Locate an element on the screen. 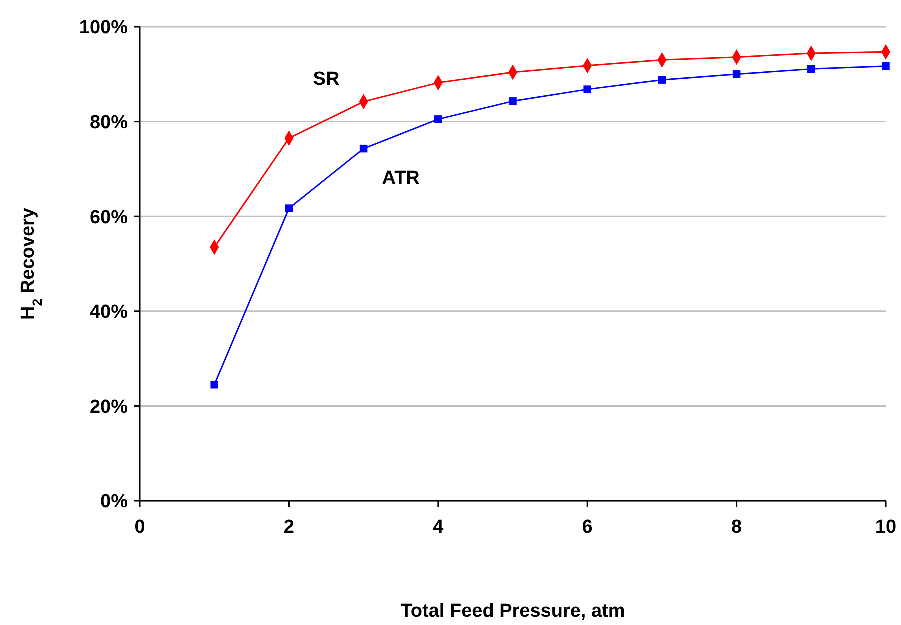 This screenshot has height=625, width=901. y-tick-label: 100% is located at coordinates (103, 28).